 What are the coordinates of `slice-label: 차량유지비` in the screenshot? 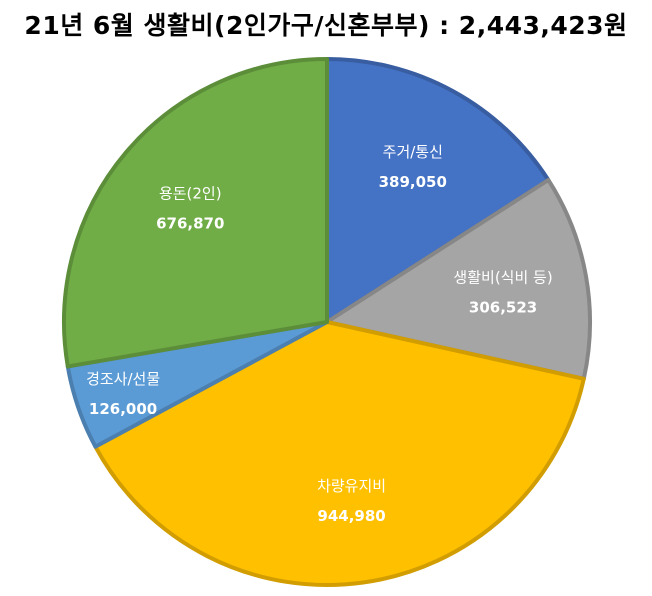 It's located at (351, 486).